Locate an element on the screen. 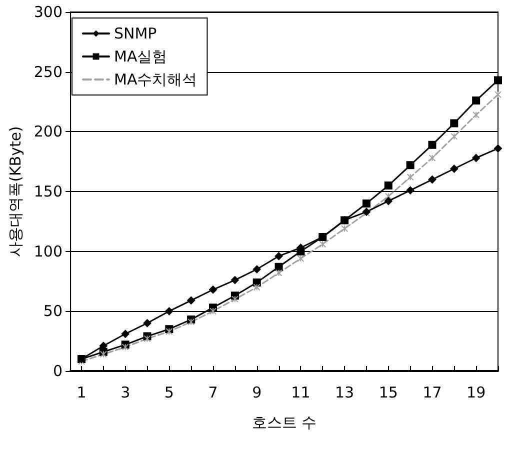 Image resolution: width=506 pixels, height=459 pixels. x-tick-label: 11 is located at coordinates (300, 393).